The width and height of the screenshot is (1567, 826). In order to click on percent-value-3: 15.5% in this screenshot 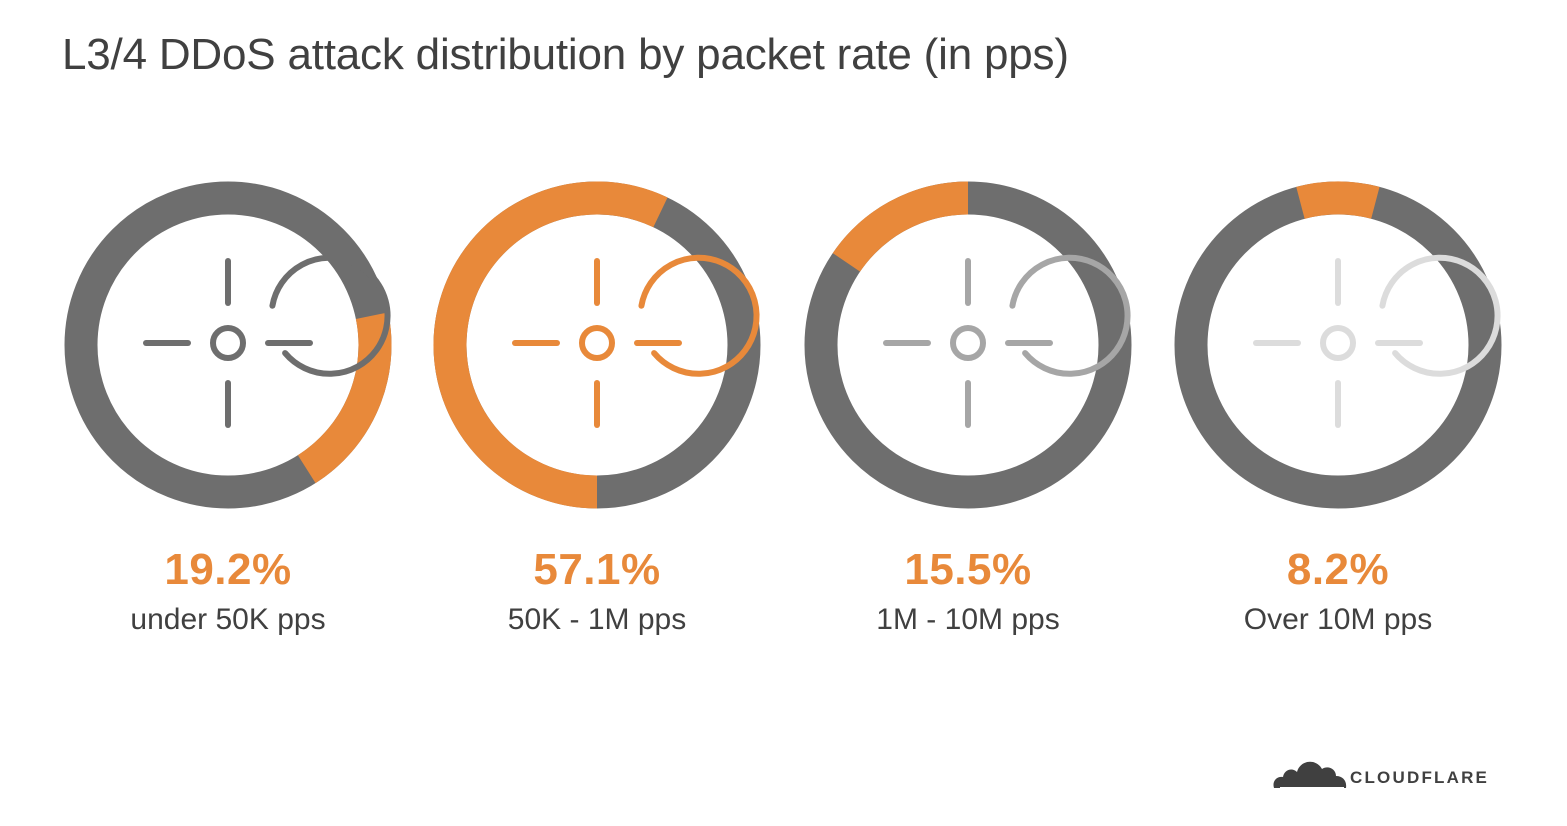, I will do `click(968, 569)`.